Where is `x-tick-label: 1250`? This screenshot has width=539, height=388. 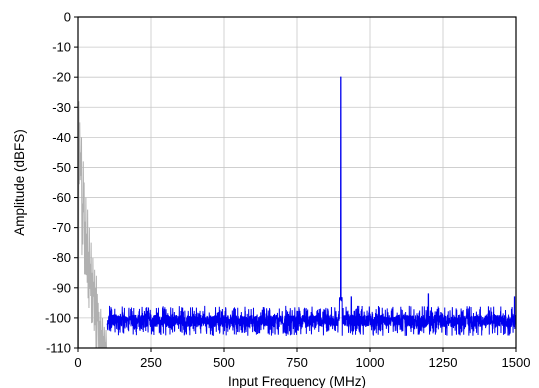 x-tick-label: 1250 is located at coordinates (443, 362).